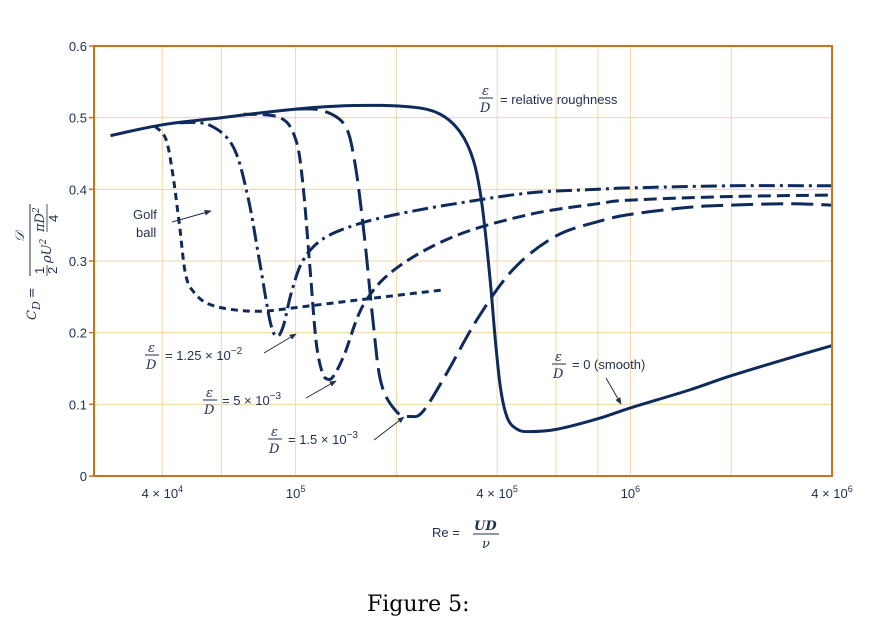 The width and height of the screenshot is (892, 634). I want to click on y-label-den-sup: 2, so click(44, 241).